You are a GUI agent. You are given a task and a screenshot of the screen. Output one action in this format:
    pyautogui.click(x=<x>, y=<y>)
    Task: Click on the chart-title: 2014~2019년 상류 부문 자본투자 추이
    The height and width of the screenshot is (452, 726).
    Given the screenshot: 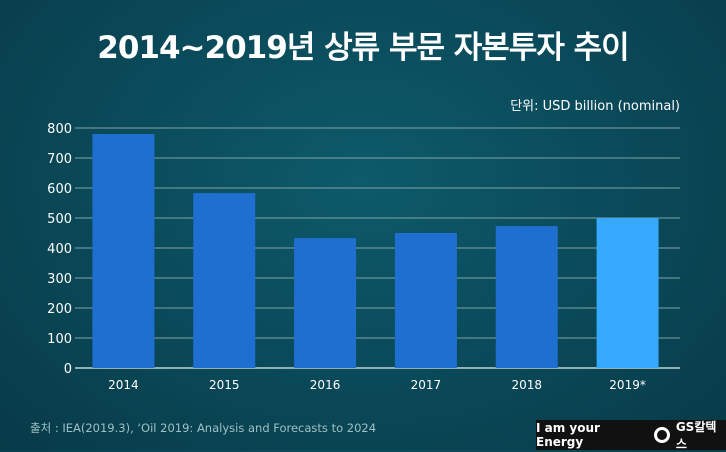 What is the action you would take?
    pyautogui.click(x=363, y=48)
    